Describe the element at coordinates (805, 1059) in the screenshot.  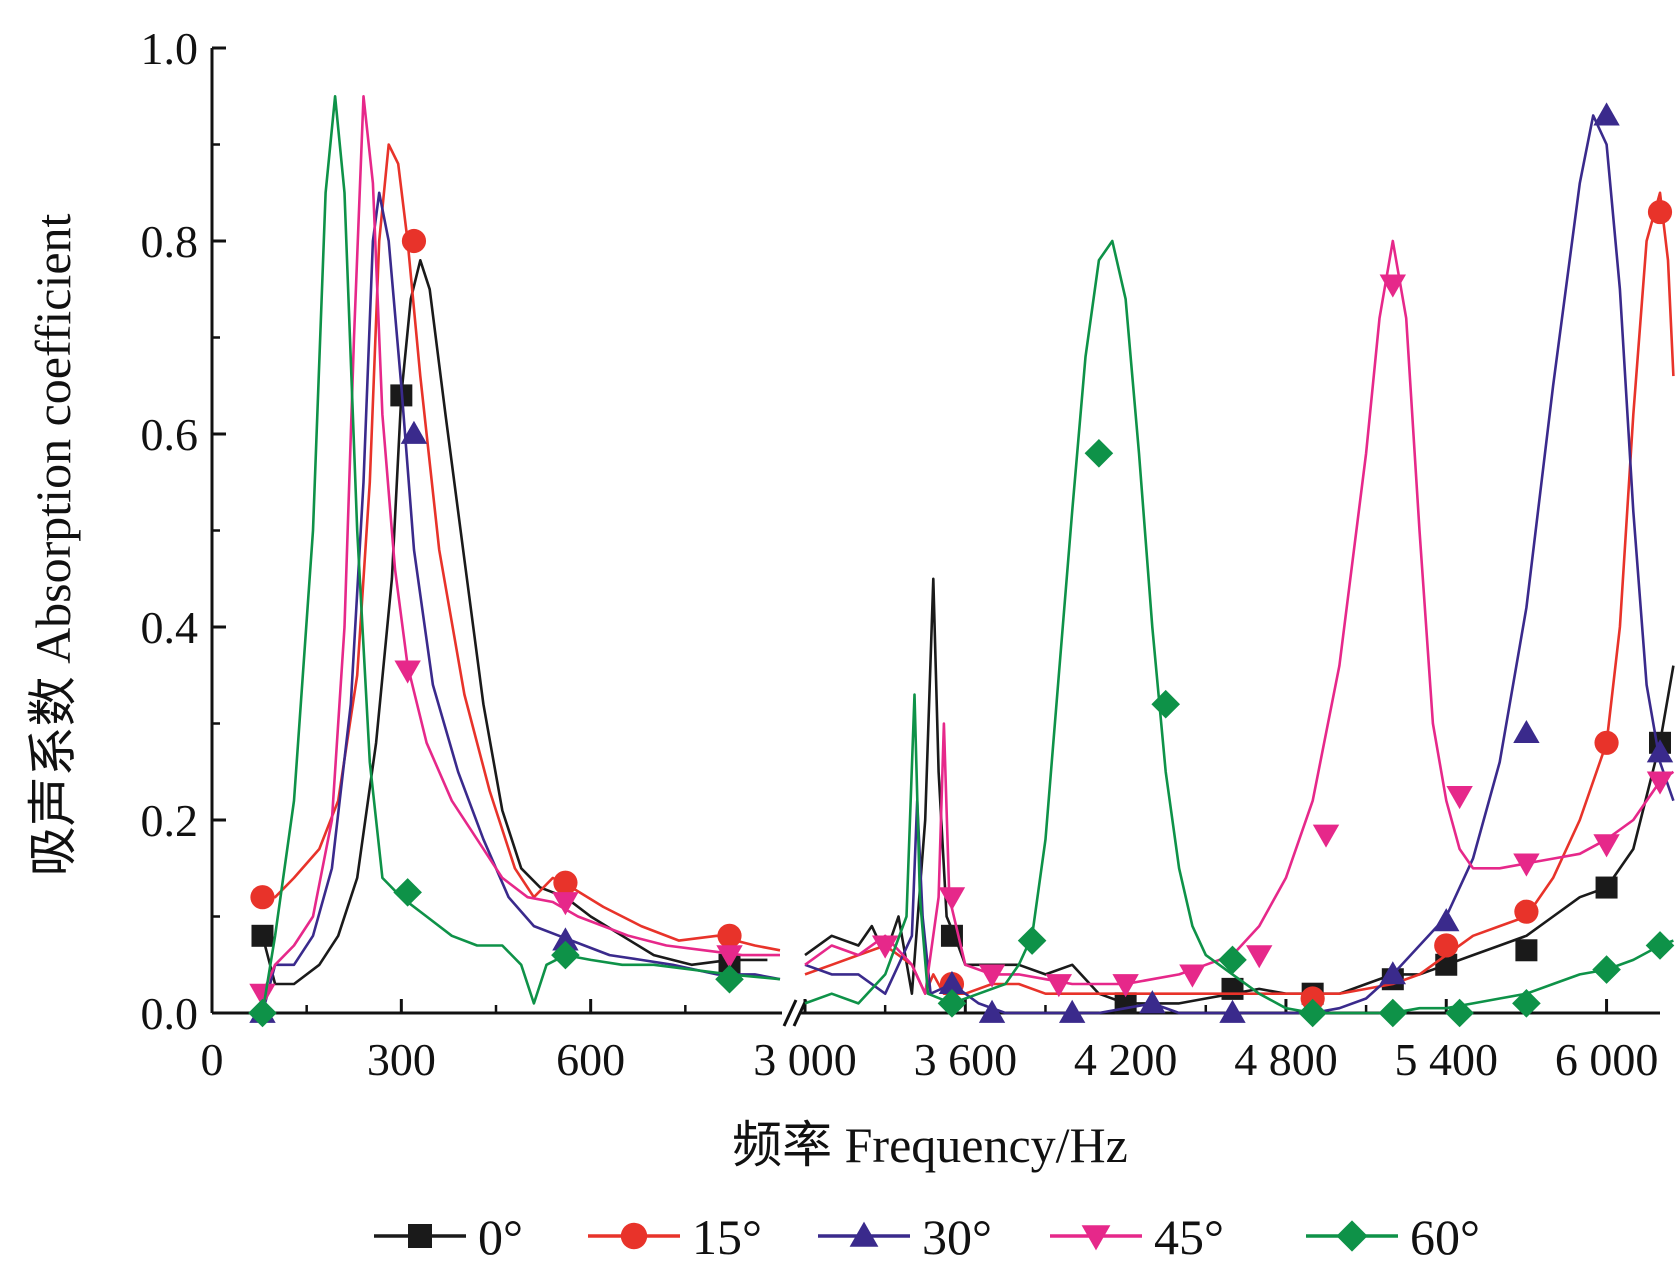
I see `x-tick-label: 3 000` at that location.